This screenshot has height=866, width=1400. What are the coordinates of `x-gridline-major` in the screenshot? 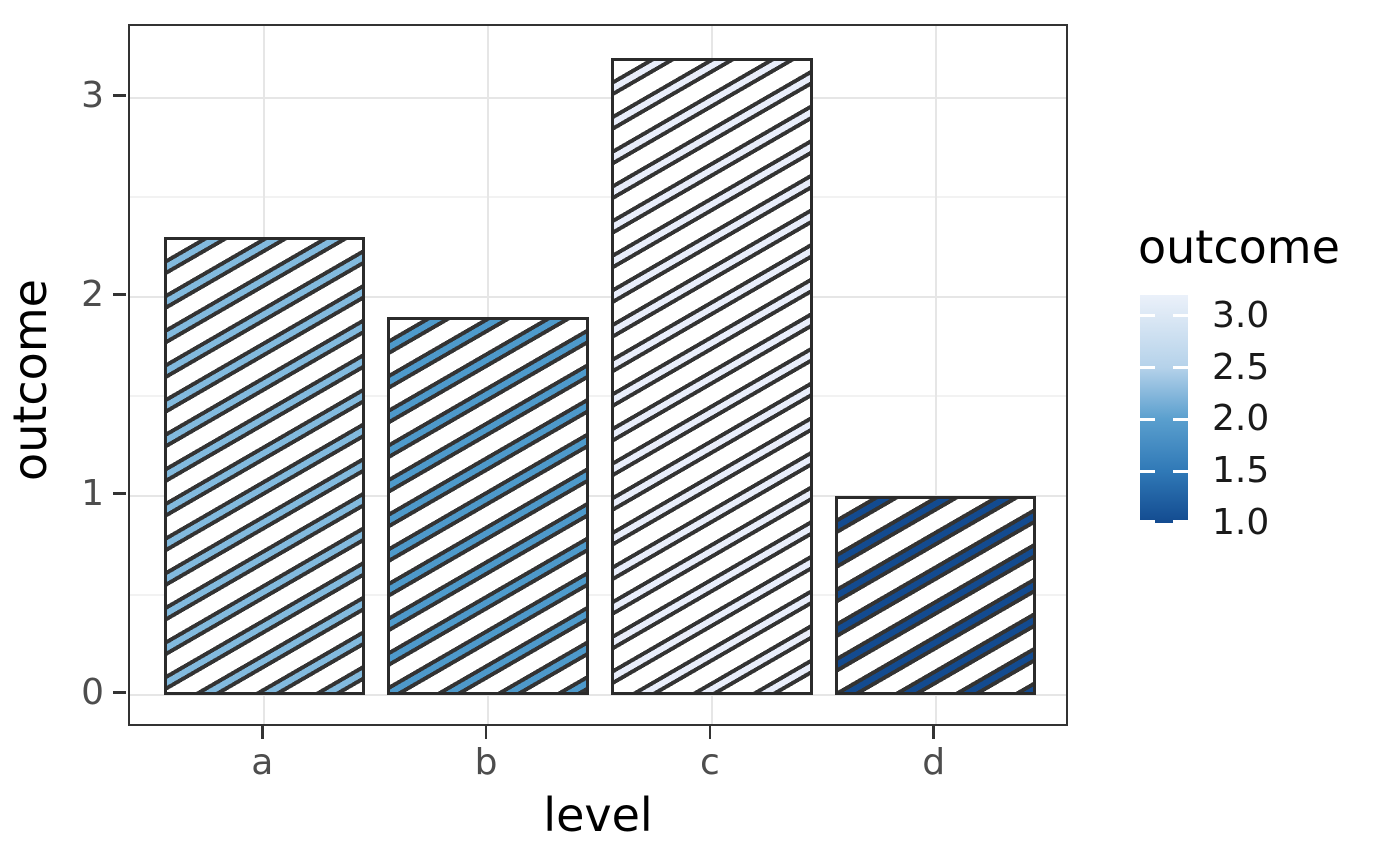 It's located at (935, 375).